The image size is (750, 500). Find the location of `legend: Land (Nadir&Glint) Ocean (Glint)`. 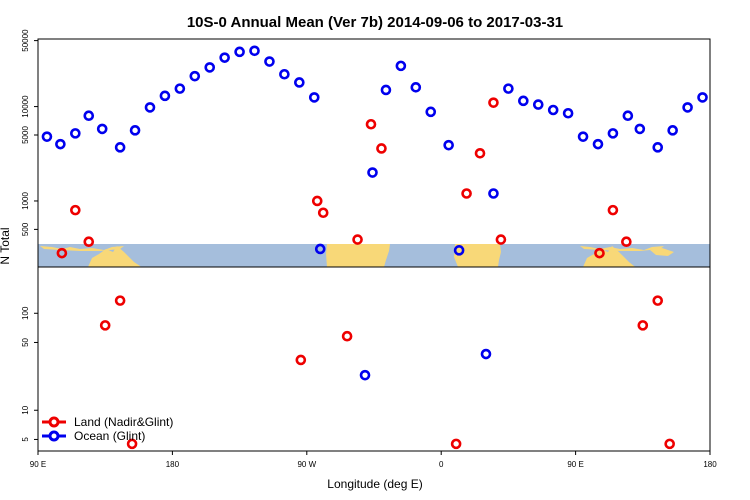

legend: Land (Nadir&Glint) Ocean (Glint) is located at coordinates (107, 429).